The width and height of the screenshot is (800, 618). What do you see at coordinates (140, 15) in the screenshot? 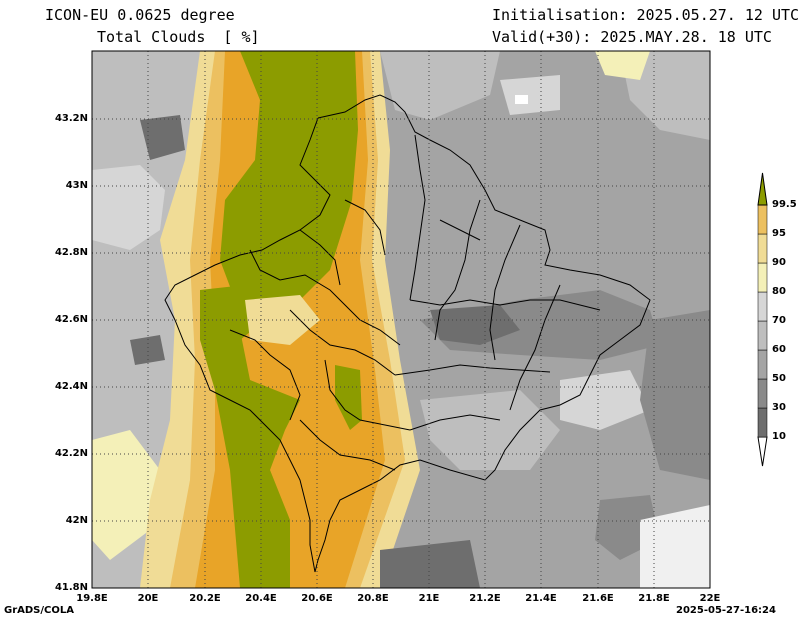
I see `model-title: ICON-EU 0.0625 degree` at bounding box center [140, 15].